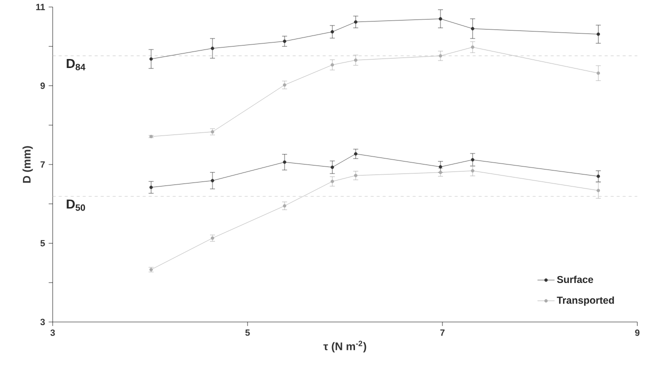 This screenshot has width=645, height=380. What do you see at coordinates (585, 301) in the screenshot?
I see `legend-label: Transported` at bounding box center [585, 301].